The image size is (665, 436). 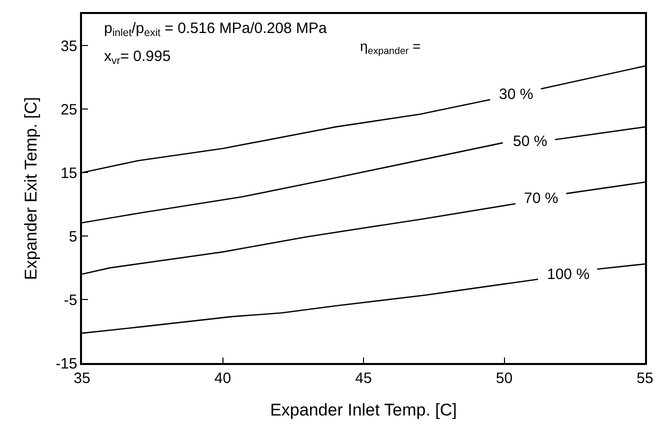 What do you see at coordinates (390, 47) in the screenshot?
I see `annotation: η$_{expander}$ =` at bounding box center [390, 47].